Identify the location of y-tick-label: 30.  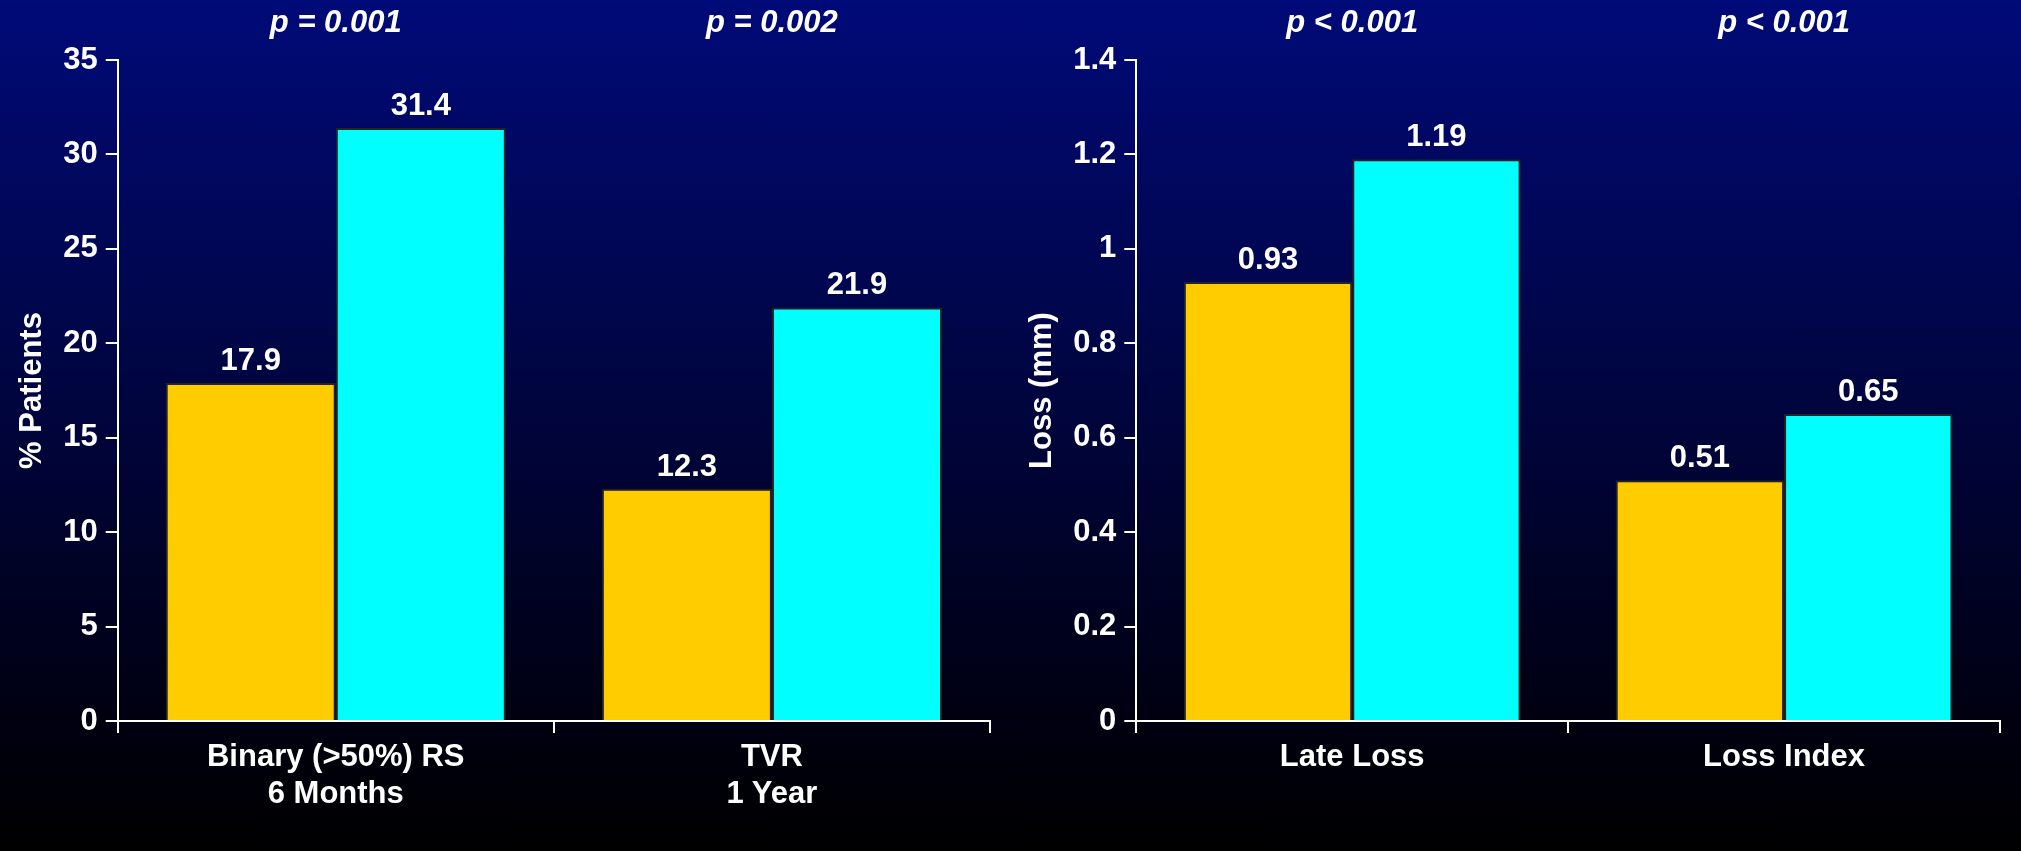
(80, 152).